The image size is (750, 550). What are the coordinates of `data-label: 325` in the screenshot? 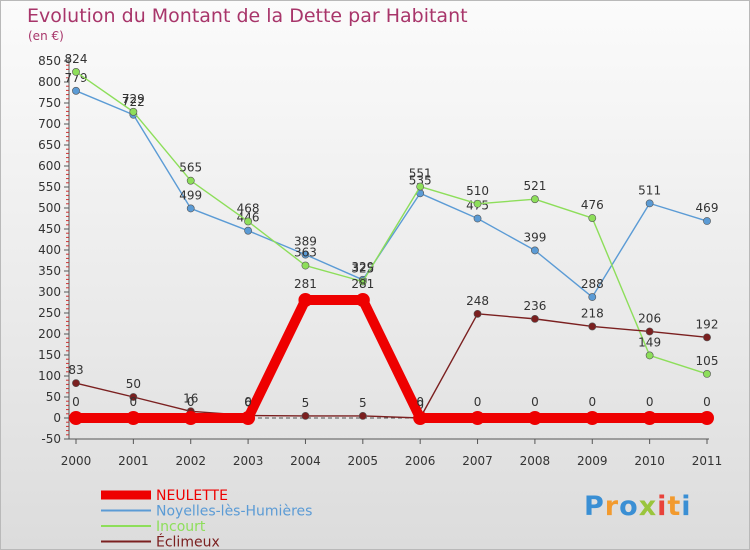 It's located at (362, 269).